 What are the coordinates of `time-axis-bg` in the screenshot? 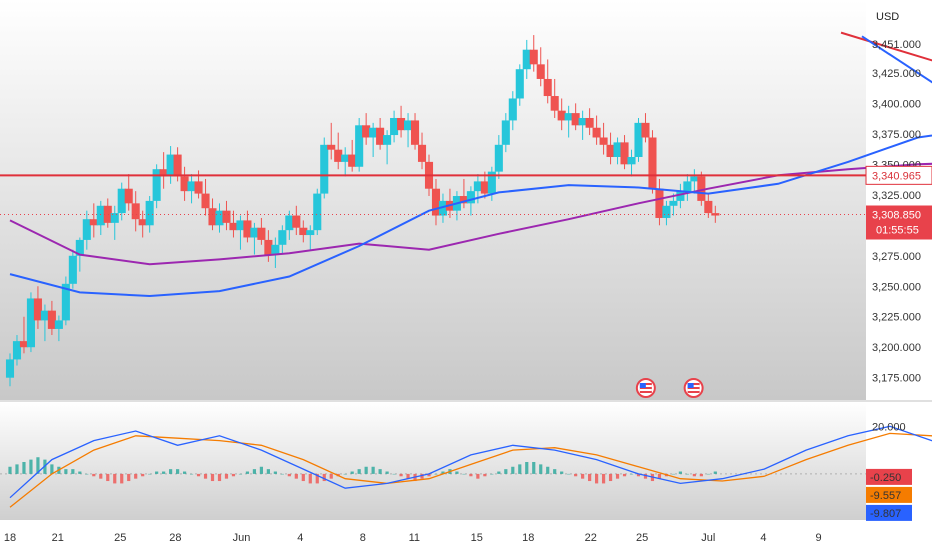 It's located at (433, 535).